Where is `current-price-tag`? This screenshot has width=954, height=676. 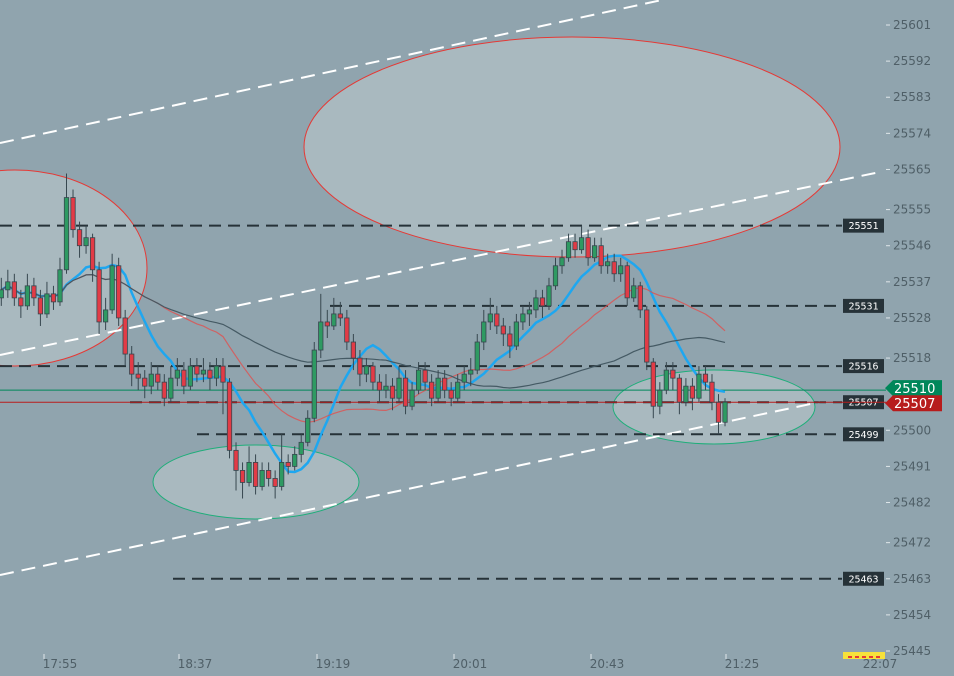
current-price-tag is located at coordinates (913, 388).